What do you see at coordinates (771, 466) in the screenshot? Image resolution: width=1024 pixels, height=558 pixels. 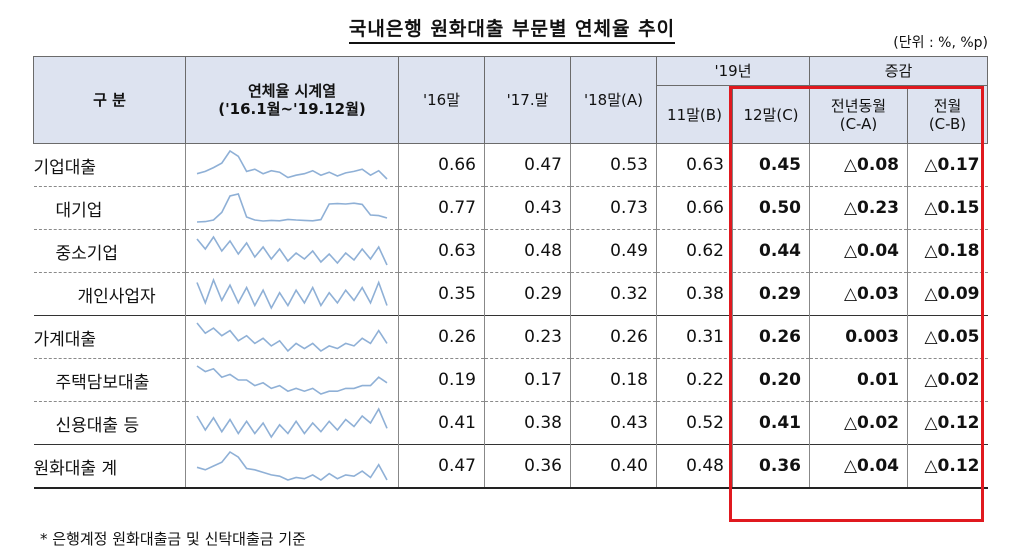 I see `cell-dec: 0.36` at bounding box center [771, 466].